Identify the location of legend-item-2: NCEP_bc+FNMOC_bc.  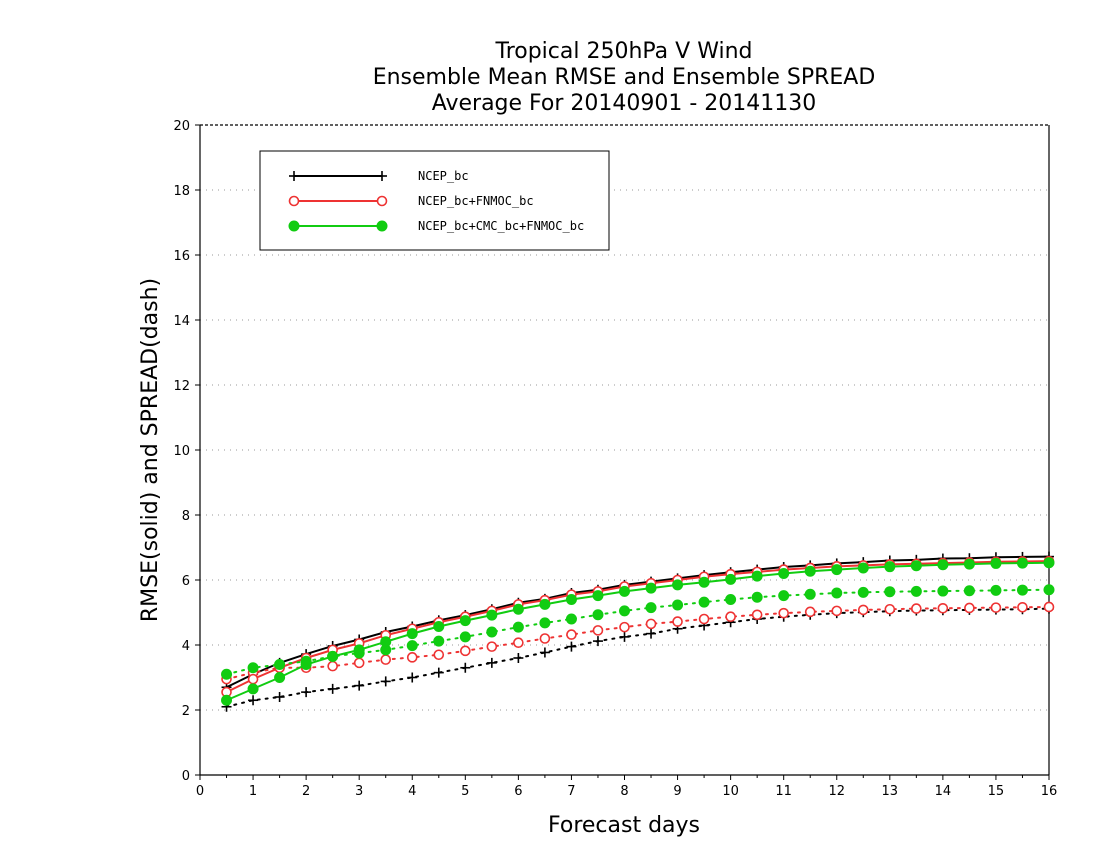
(411, 201).